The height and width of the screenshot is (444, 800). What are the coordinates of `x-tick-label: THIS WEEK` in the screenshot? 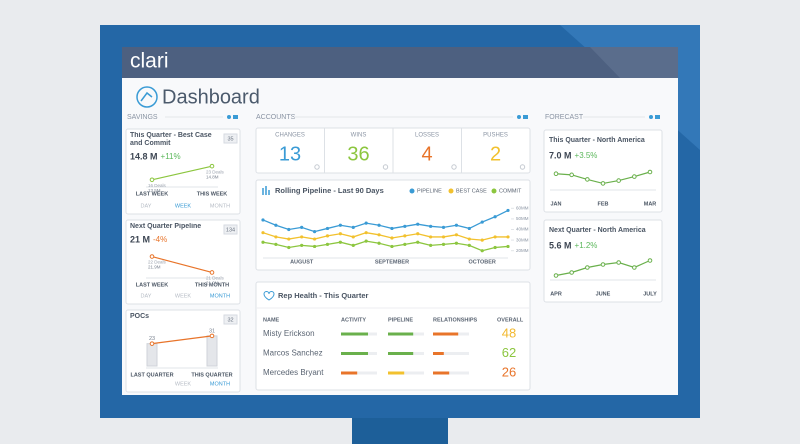 It's located at (212, 194).